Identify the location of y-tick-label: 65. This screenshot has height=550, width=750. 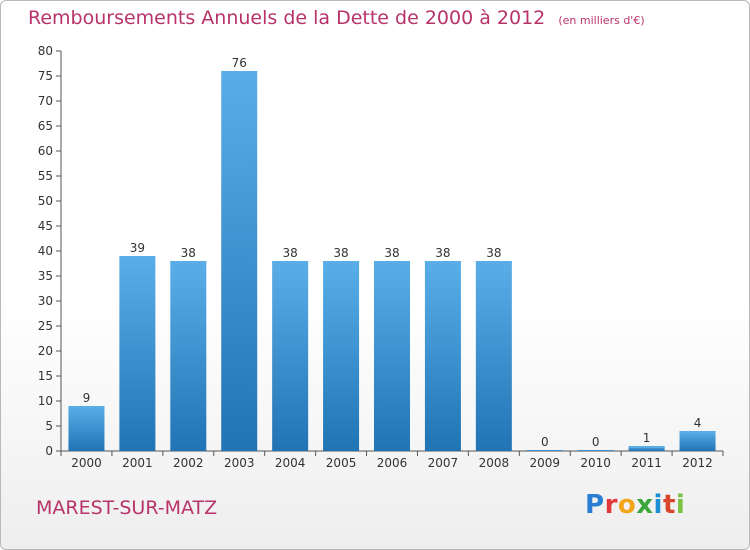
(45, 126).